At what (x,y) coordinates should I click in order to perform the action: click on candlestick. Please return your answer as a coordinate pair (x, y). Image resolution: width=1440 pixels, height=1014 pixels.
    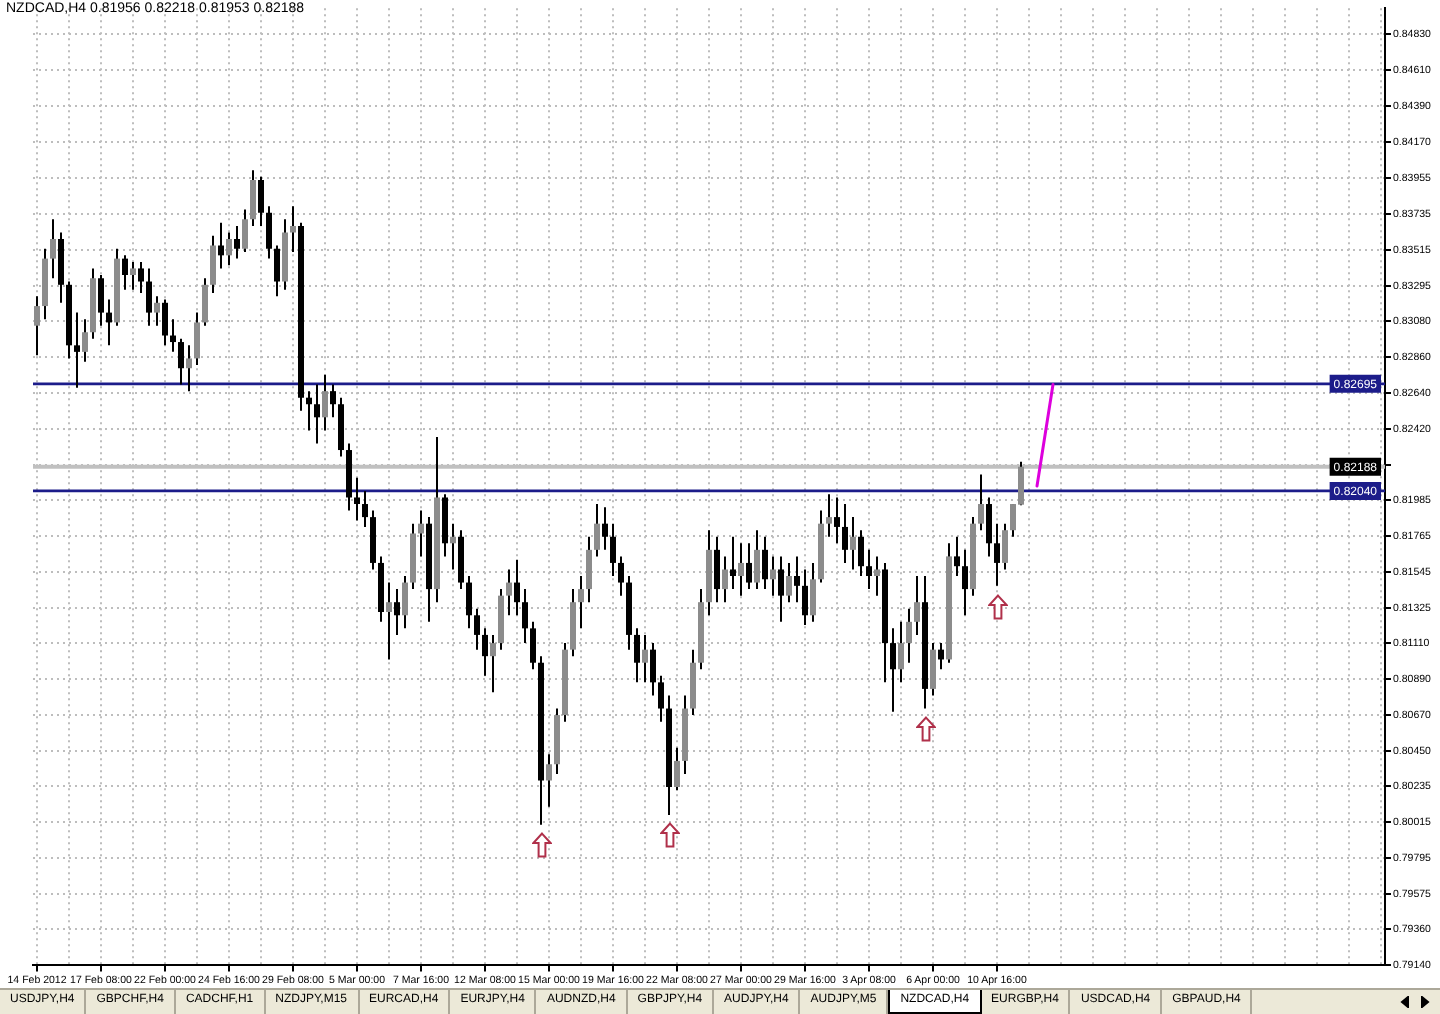
    Looking at the image, I should click on (77, 350).